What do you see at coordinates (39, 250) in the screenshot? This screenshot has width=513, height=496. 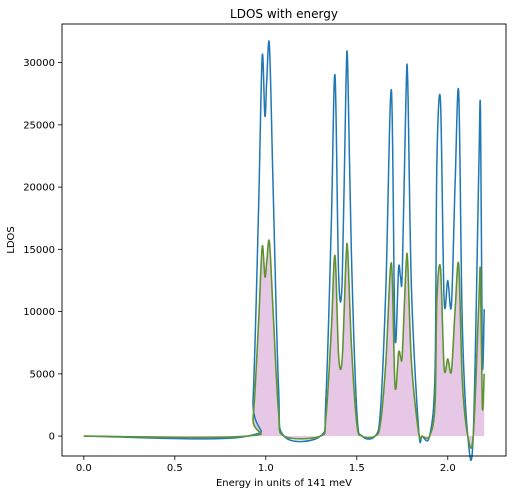 I see `y-tick-label: 15000` at bounding box center [39, 250].